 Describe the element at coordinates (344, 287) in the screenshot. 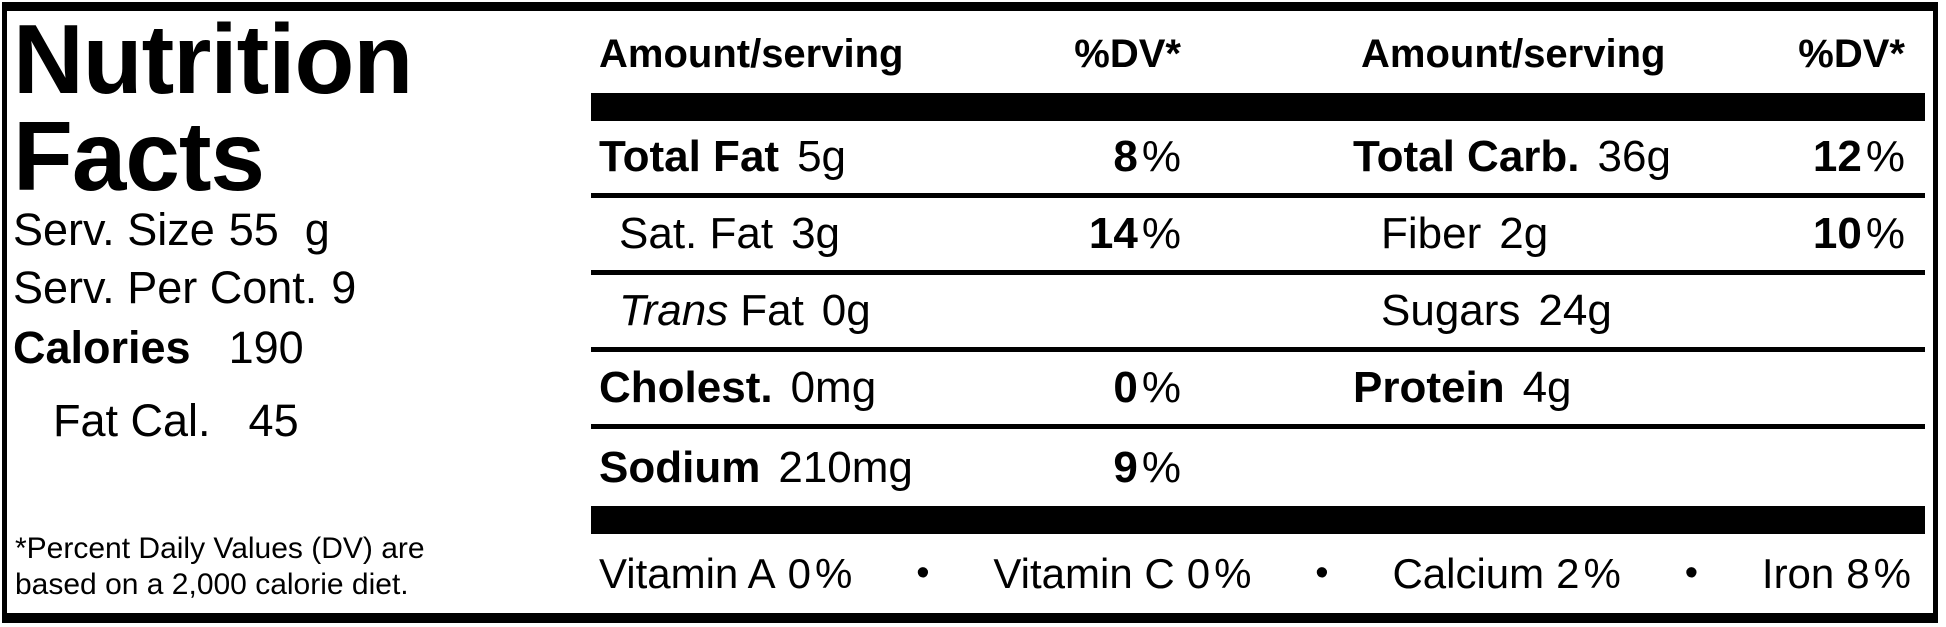

I see `servings-per-container-value: 9` at that location.